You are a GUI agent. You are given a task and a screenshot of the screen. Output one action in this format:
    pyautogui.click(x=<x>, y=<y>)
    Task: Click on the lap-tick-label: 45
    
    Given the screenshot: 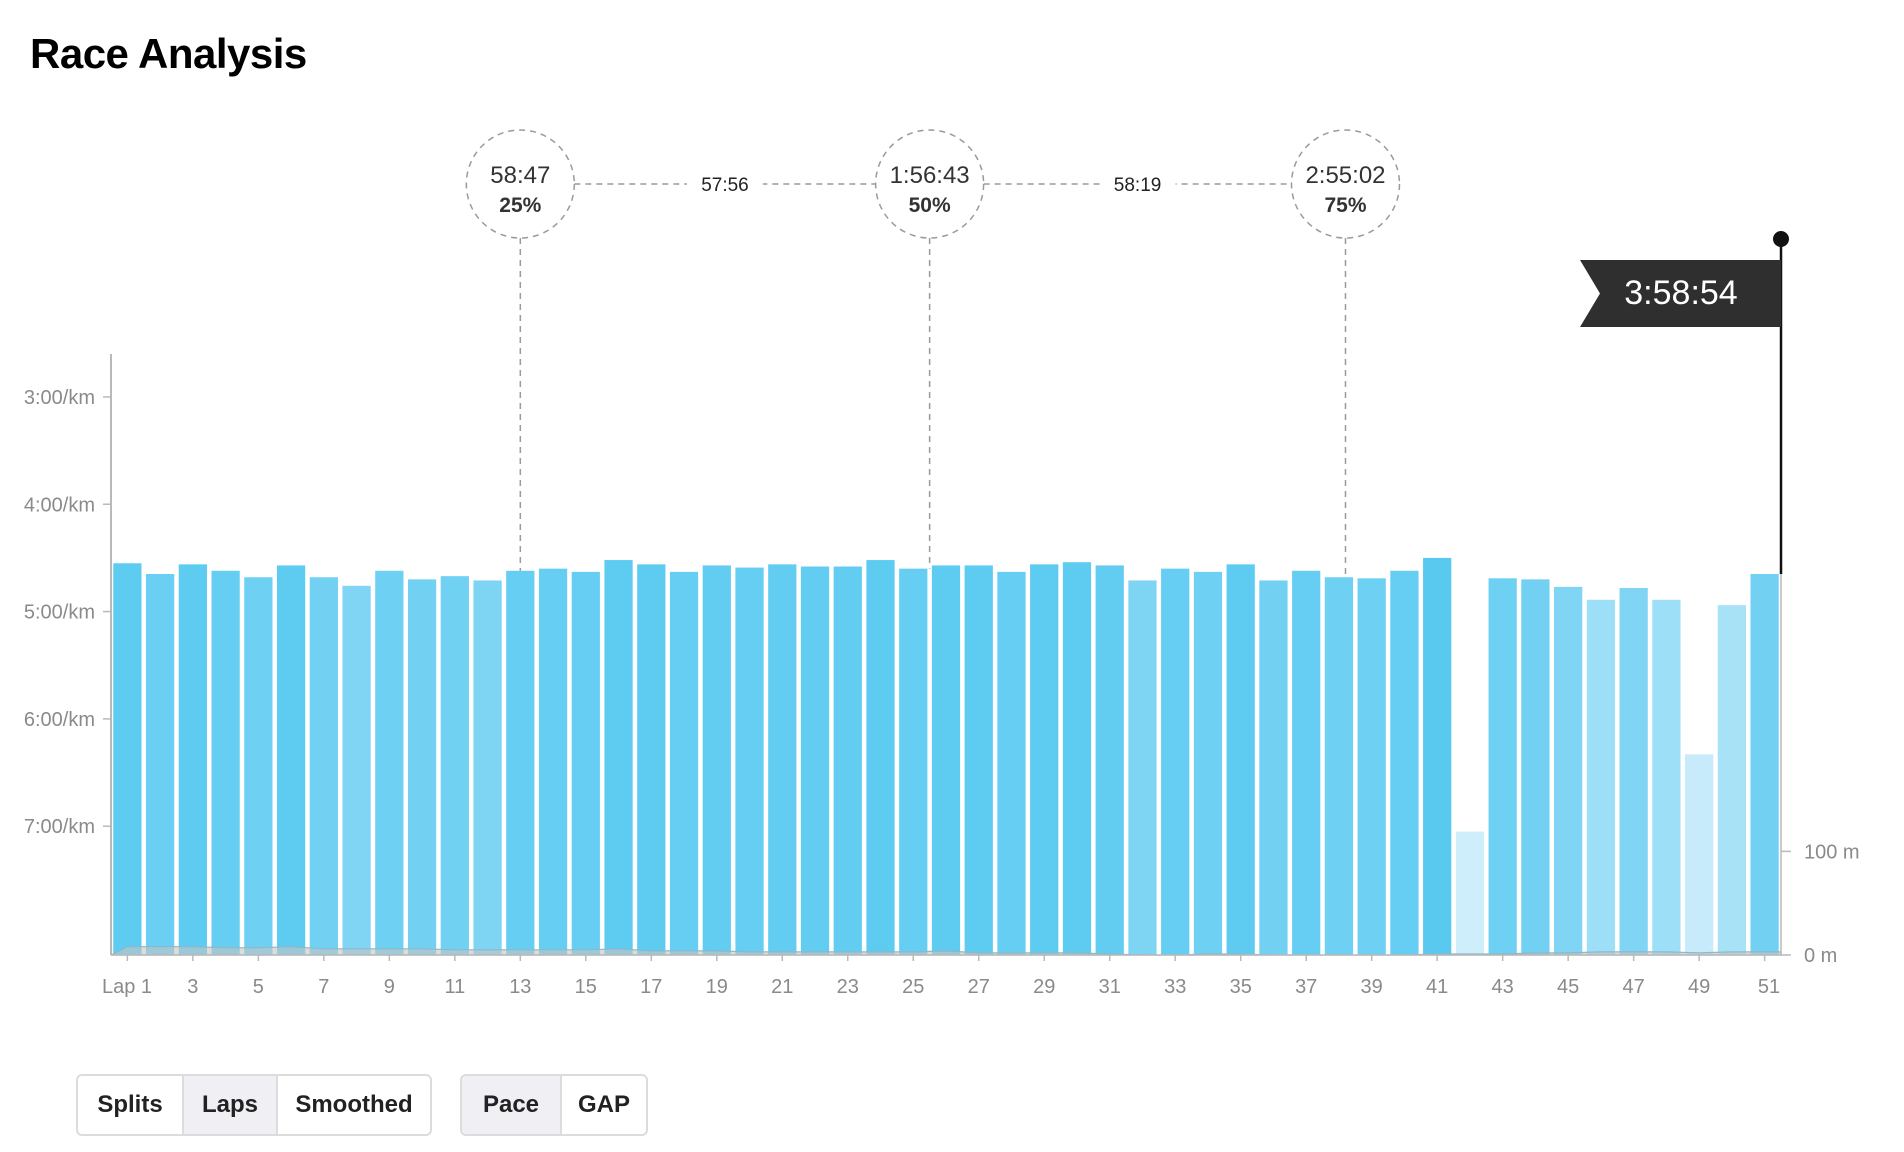 What is the action you would take?
    pyautogui.click(x=1568, y=987)
    